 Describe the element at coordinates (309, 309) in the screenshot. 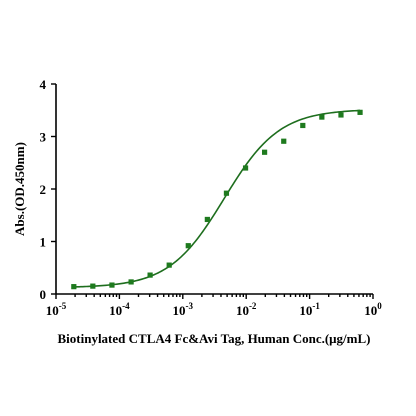

I see `x-tick-label: 10⁻¹` at that location.